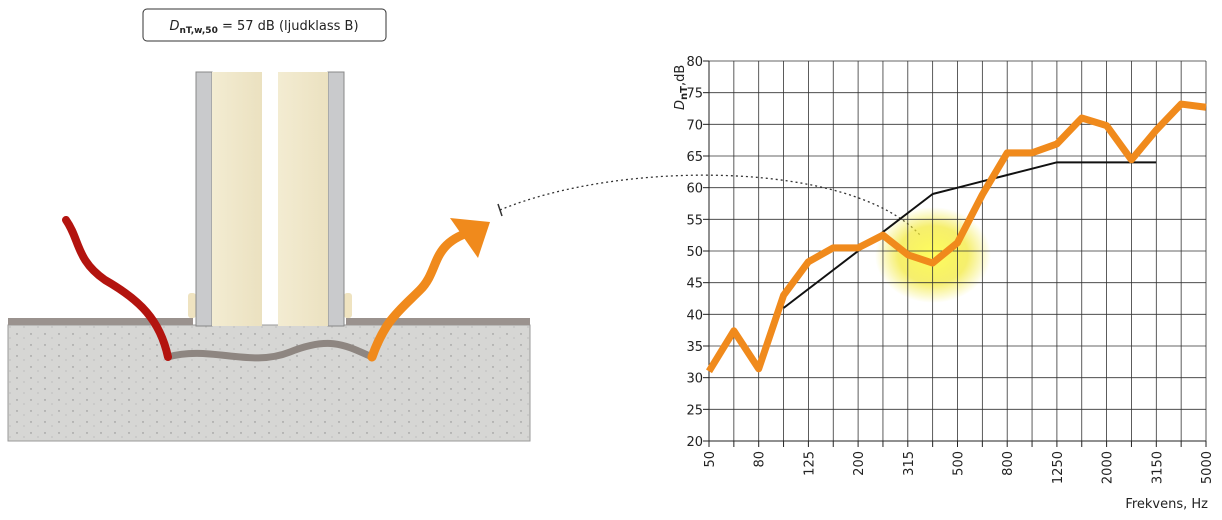  I want to click on x-axis-label: Frekvens, Hz, so click(1166, 504).